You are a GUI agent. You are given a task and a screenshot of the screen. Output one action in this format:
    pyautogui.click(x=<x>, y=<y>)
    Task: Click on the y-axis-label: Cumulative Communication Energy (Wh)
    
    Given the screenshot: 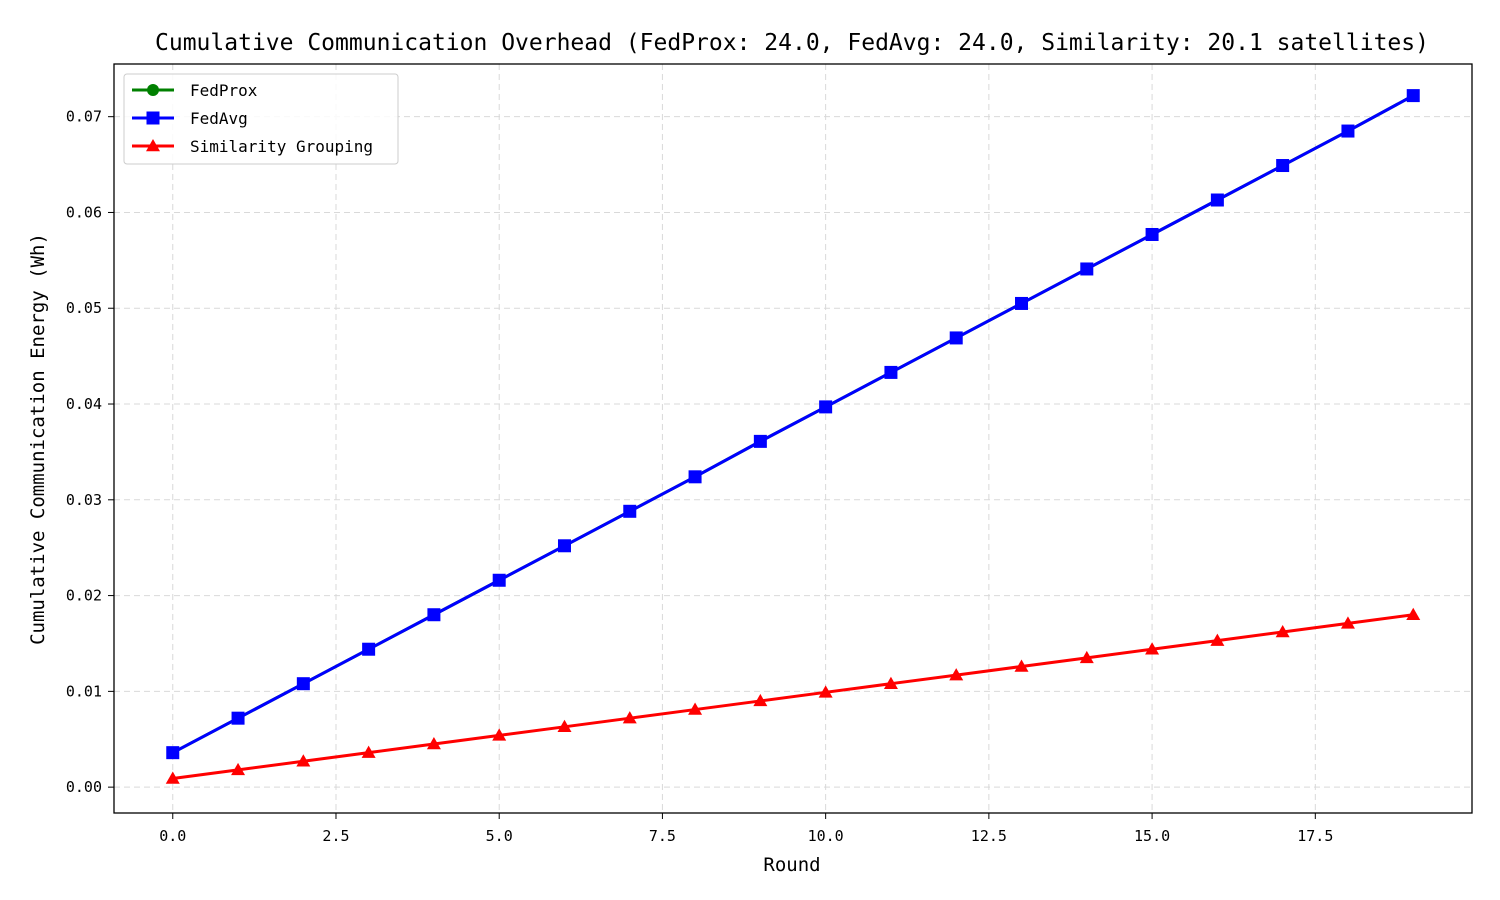 What is the action you would take?
    pyautogui.click(x=38, y=439)
    